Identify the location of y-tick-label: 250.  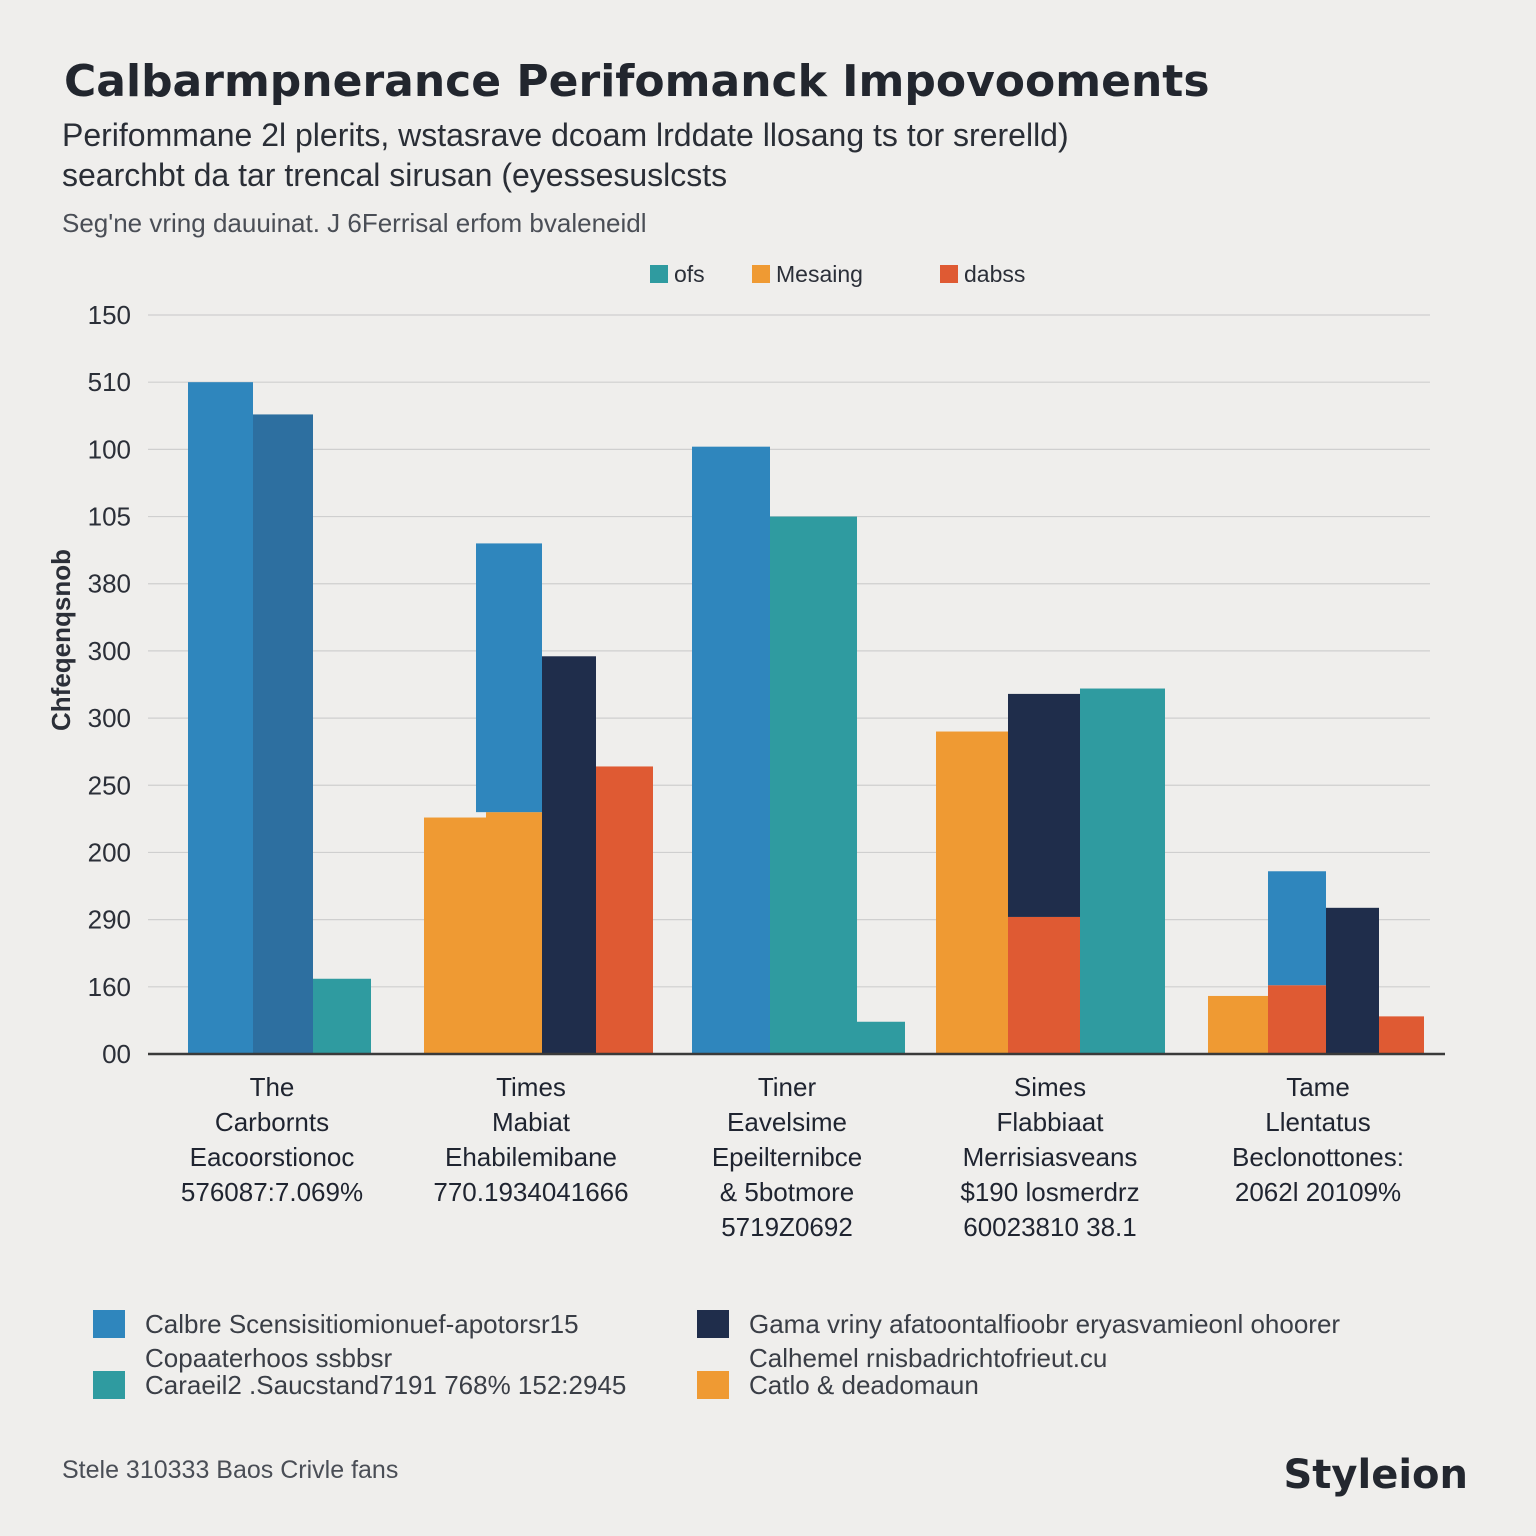
(109, 785).